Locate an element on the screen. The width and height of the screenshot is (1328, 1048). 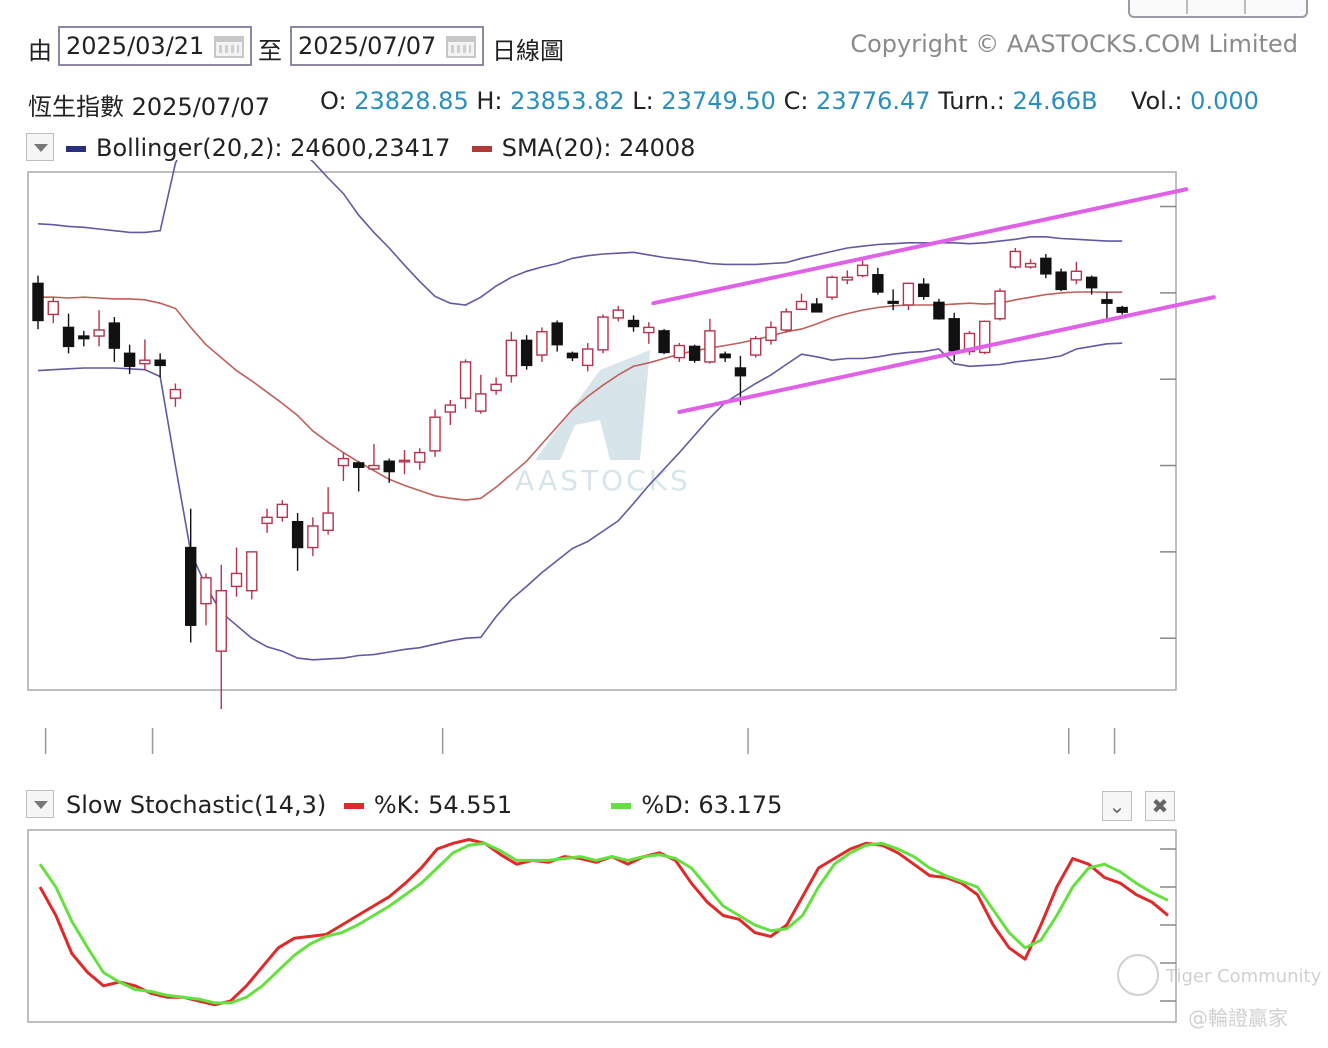
sma-legend: SMA(20): 24008 is located at coordinates (598, 148).